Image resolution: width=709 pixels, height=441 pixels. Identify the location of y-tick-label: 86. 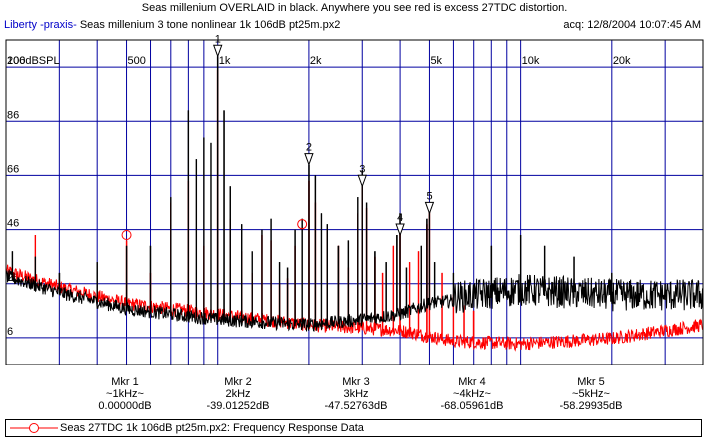
(13, 115).